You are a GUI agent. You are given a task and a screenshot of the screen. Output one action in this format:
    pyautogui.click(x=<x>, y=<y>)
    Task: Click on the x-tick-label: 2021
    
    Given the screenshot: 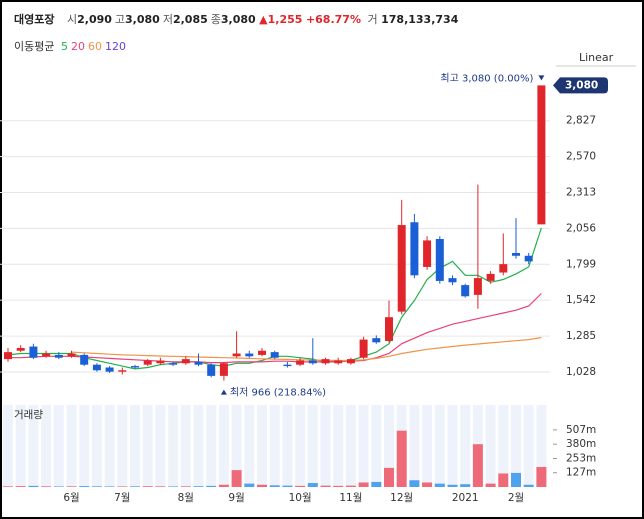 What is the action you would take?
    pyautogui.click(x=465, y=498)
    